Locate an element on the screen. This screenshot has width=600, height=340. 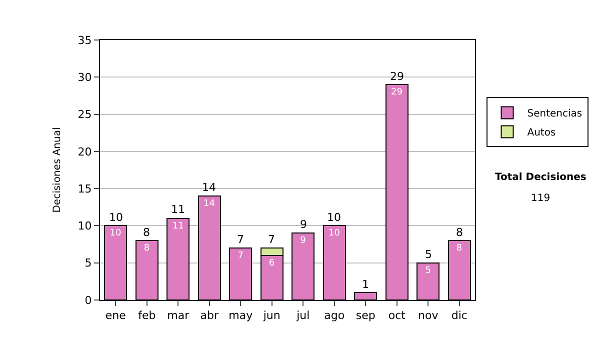
x-tick-label: abr is located at coordinates (209, 315).